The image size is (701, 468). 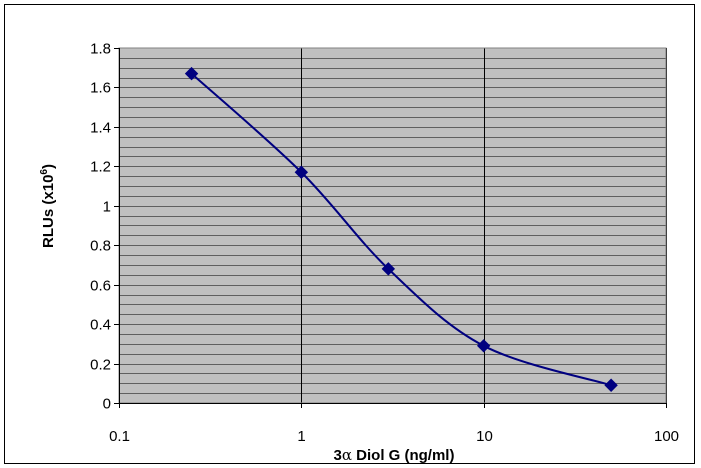 What do you see at coordinates (44, 172) in the screenshot?
I see `y-axis-title-superscript: 6` at bounding box center [44, 172].